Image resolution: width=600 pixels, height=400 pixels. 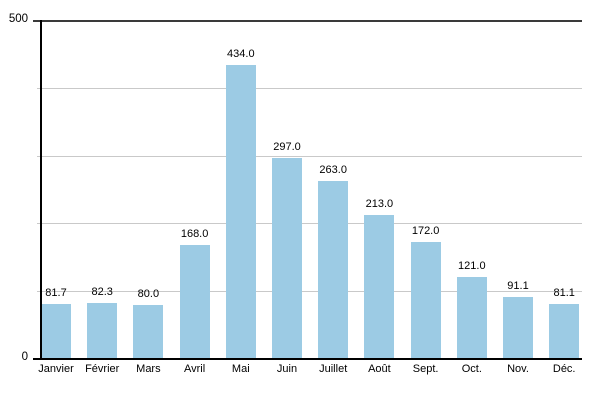 I want to click on x-tick-label: Août, so click(x=379, y=369).